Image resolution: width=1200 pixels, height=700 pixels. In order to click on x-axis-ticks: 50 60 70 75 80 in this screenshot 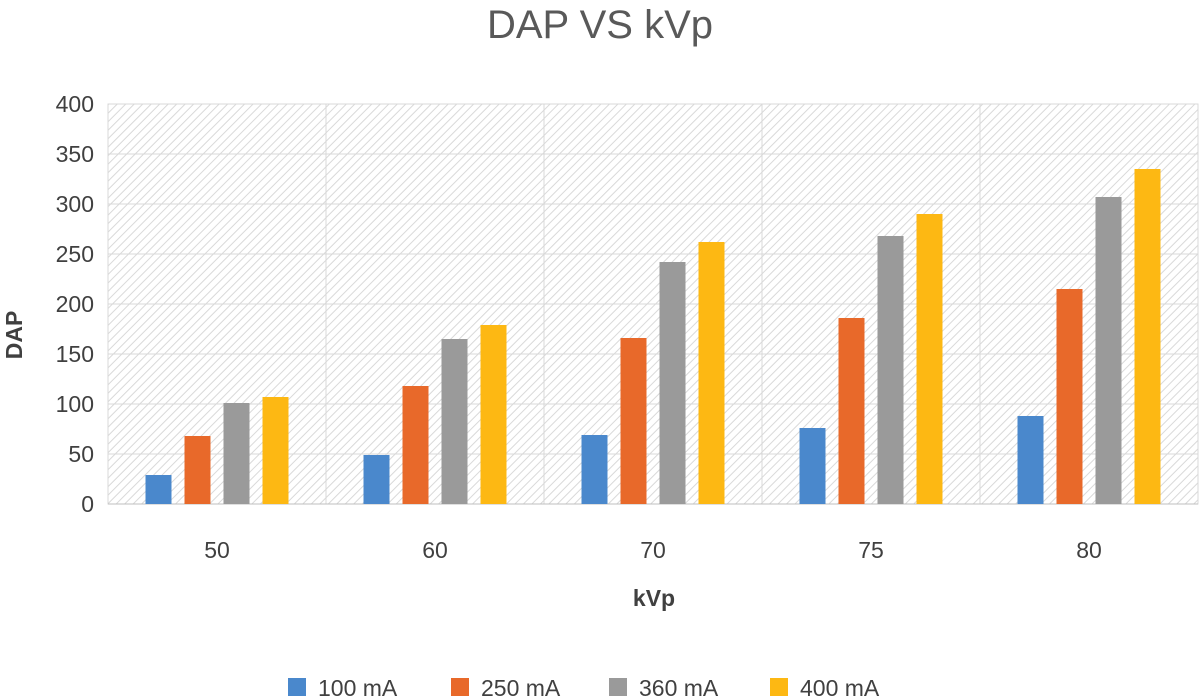, I will do `click(653, 550)`.